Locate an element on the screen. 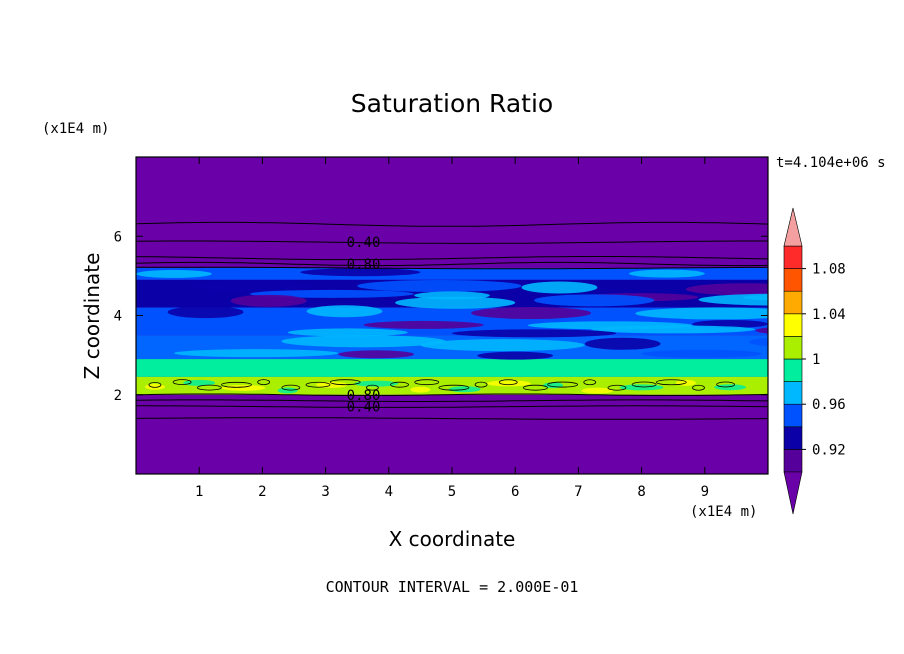  colorbar-under-arrow is located at coordinates (793, 493).